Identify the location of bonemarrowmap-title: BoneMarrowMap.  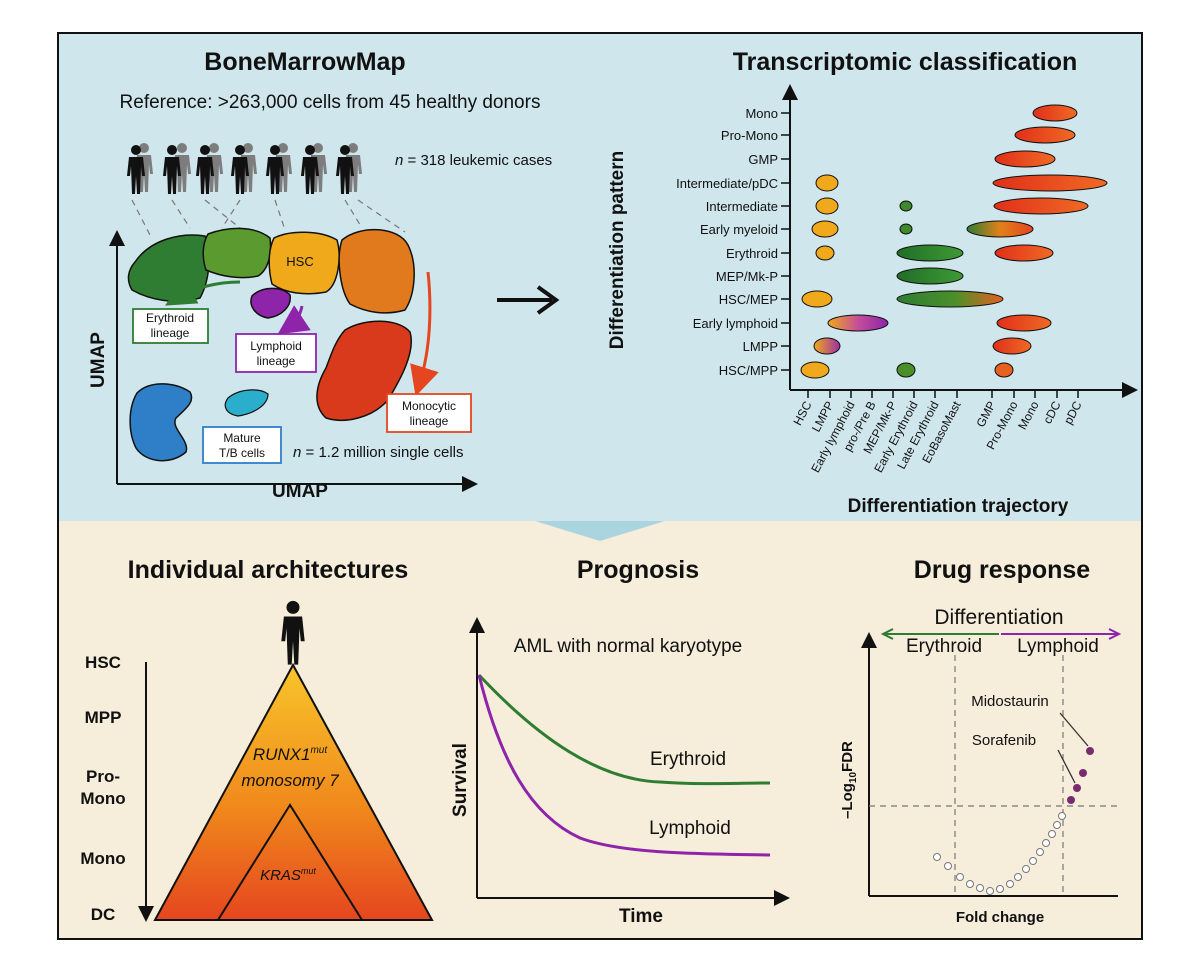
(304, 62).